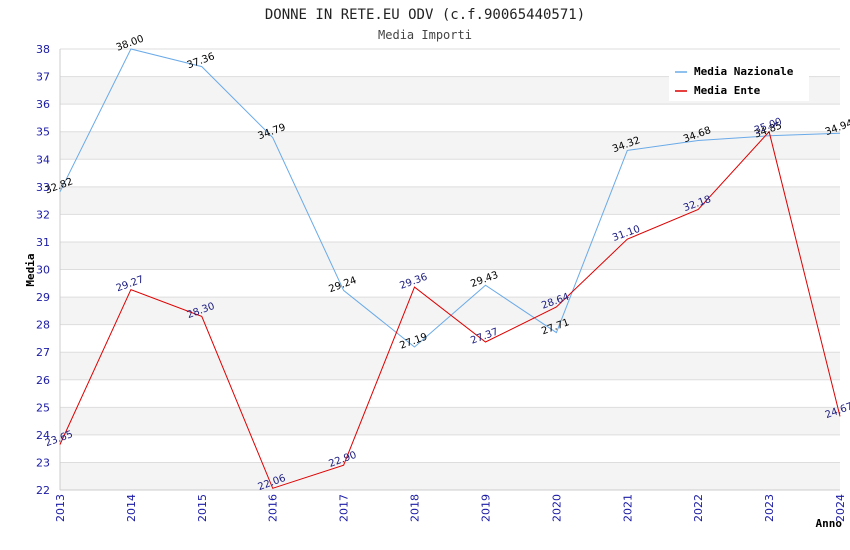  What do you see at coordinates (840, 508) in the screenshot?
I see `x-tick-label: 2024` at bounding box center [840, 508].